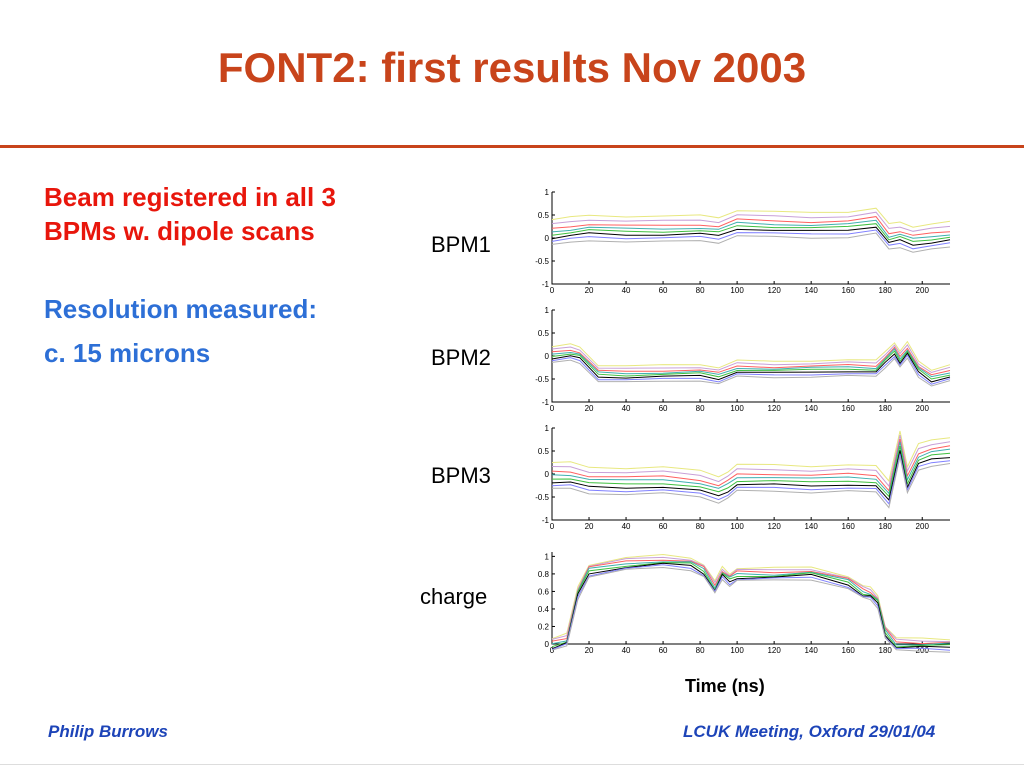  Describe the element at coordinates (461, 244) in the screenshot. I see `bpm1-label: BPM1` at that location.